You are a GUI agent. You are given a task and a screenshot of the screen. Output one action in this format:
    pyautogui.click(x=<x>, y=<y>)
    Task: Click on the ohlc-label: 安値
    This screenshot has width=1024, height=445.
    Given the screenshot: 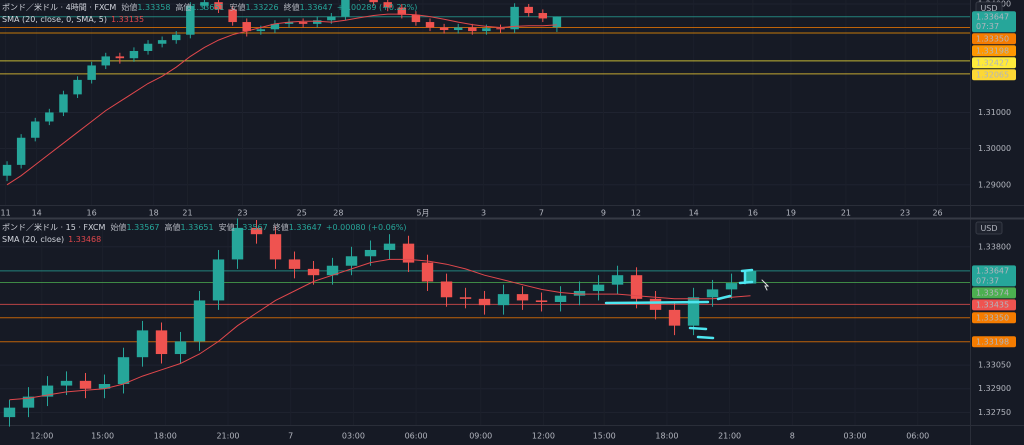 What is the action you would take?
    pyautogui.click(x=227, y=227)
    